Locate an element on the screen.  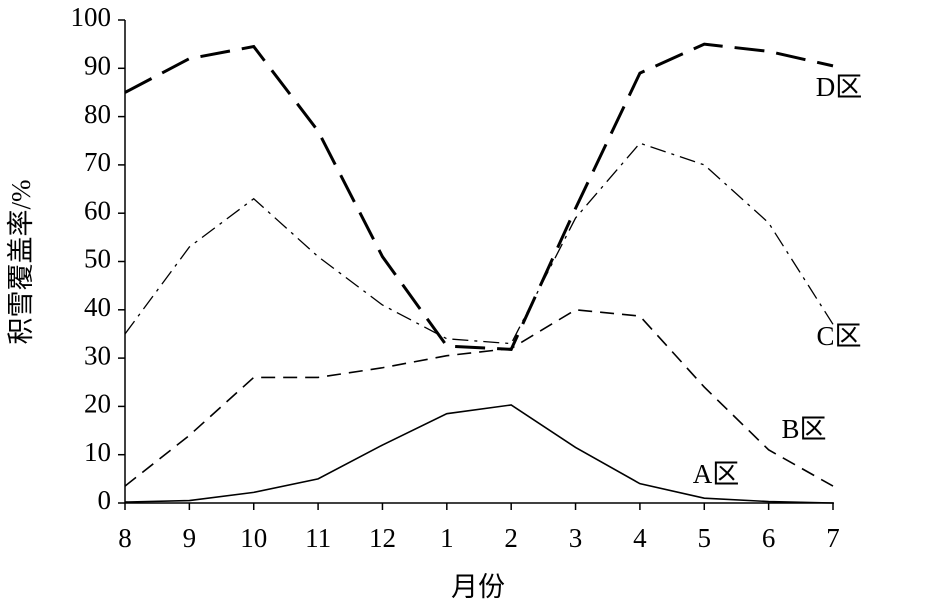
y-tick-label: 20 is located at coordinates (97, 404).